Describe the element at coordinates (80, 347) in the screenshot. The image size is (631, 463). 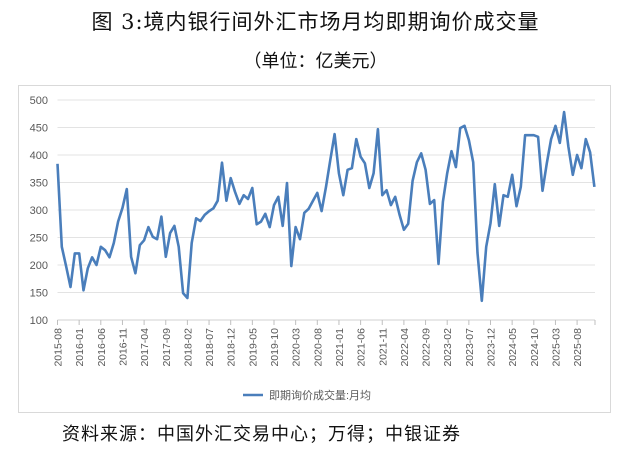
I see `x-tick-label: 2016-01` at that location.